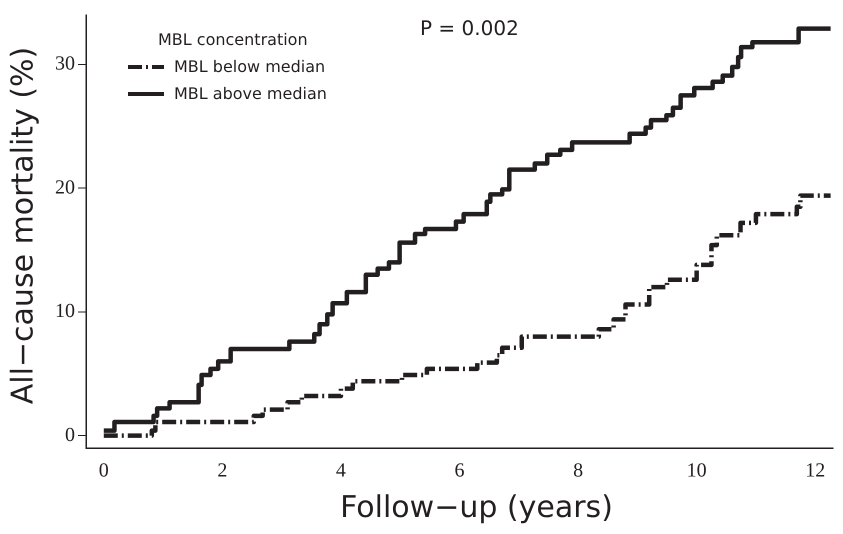 The width and height of the screenshot is (843, 534). Describe the element at coordinates (23, 225) in the screenshot. I see `y-axis-title: All−cause mortality (%)` at that location.